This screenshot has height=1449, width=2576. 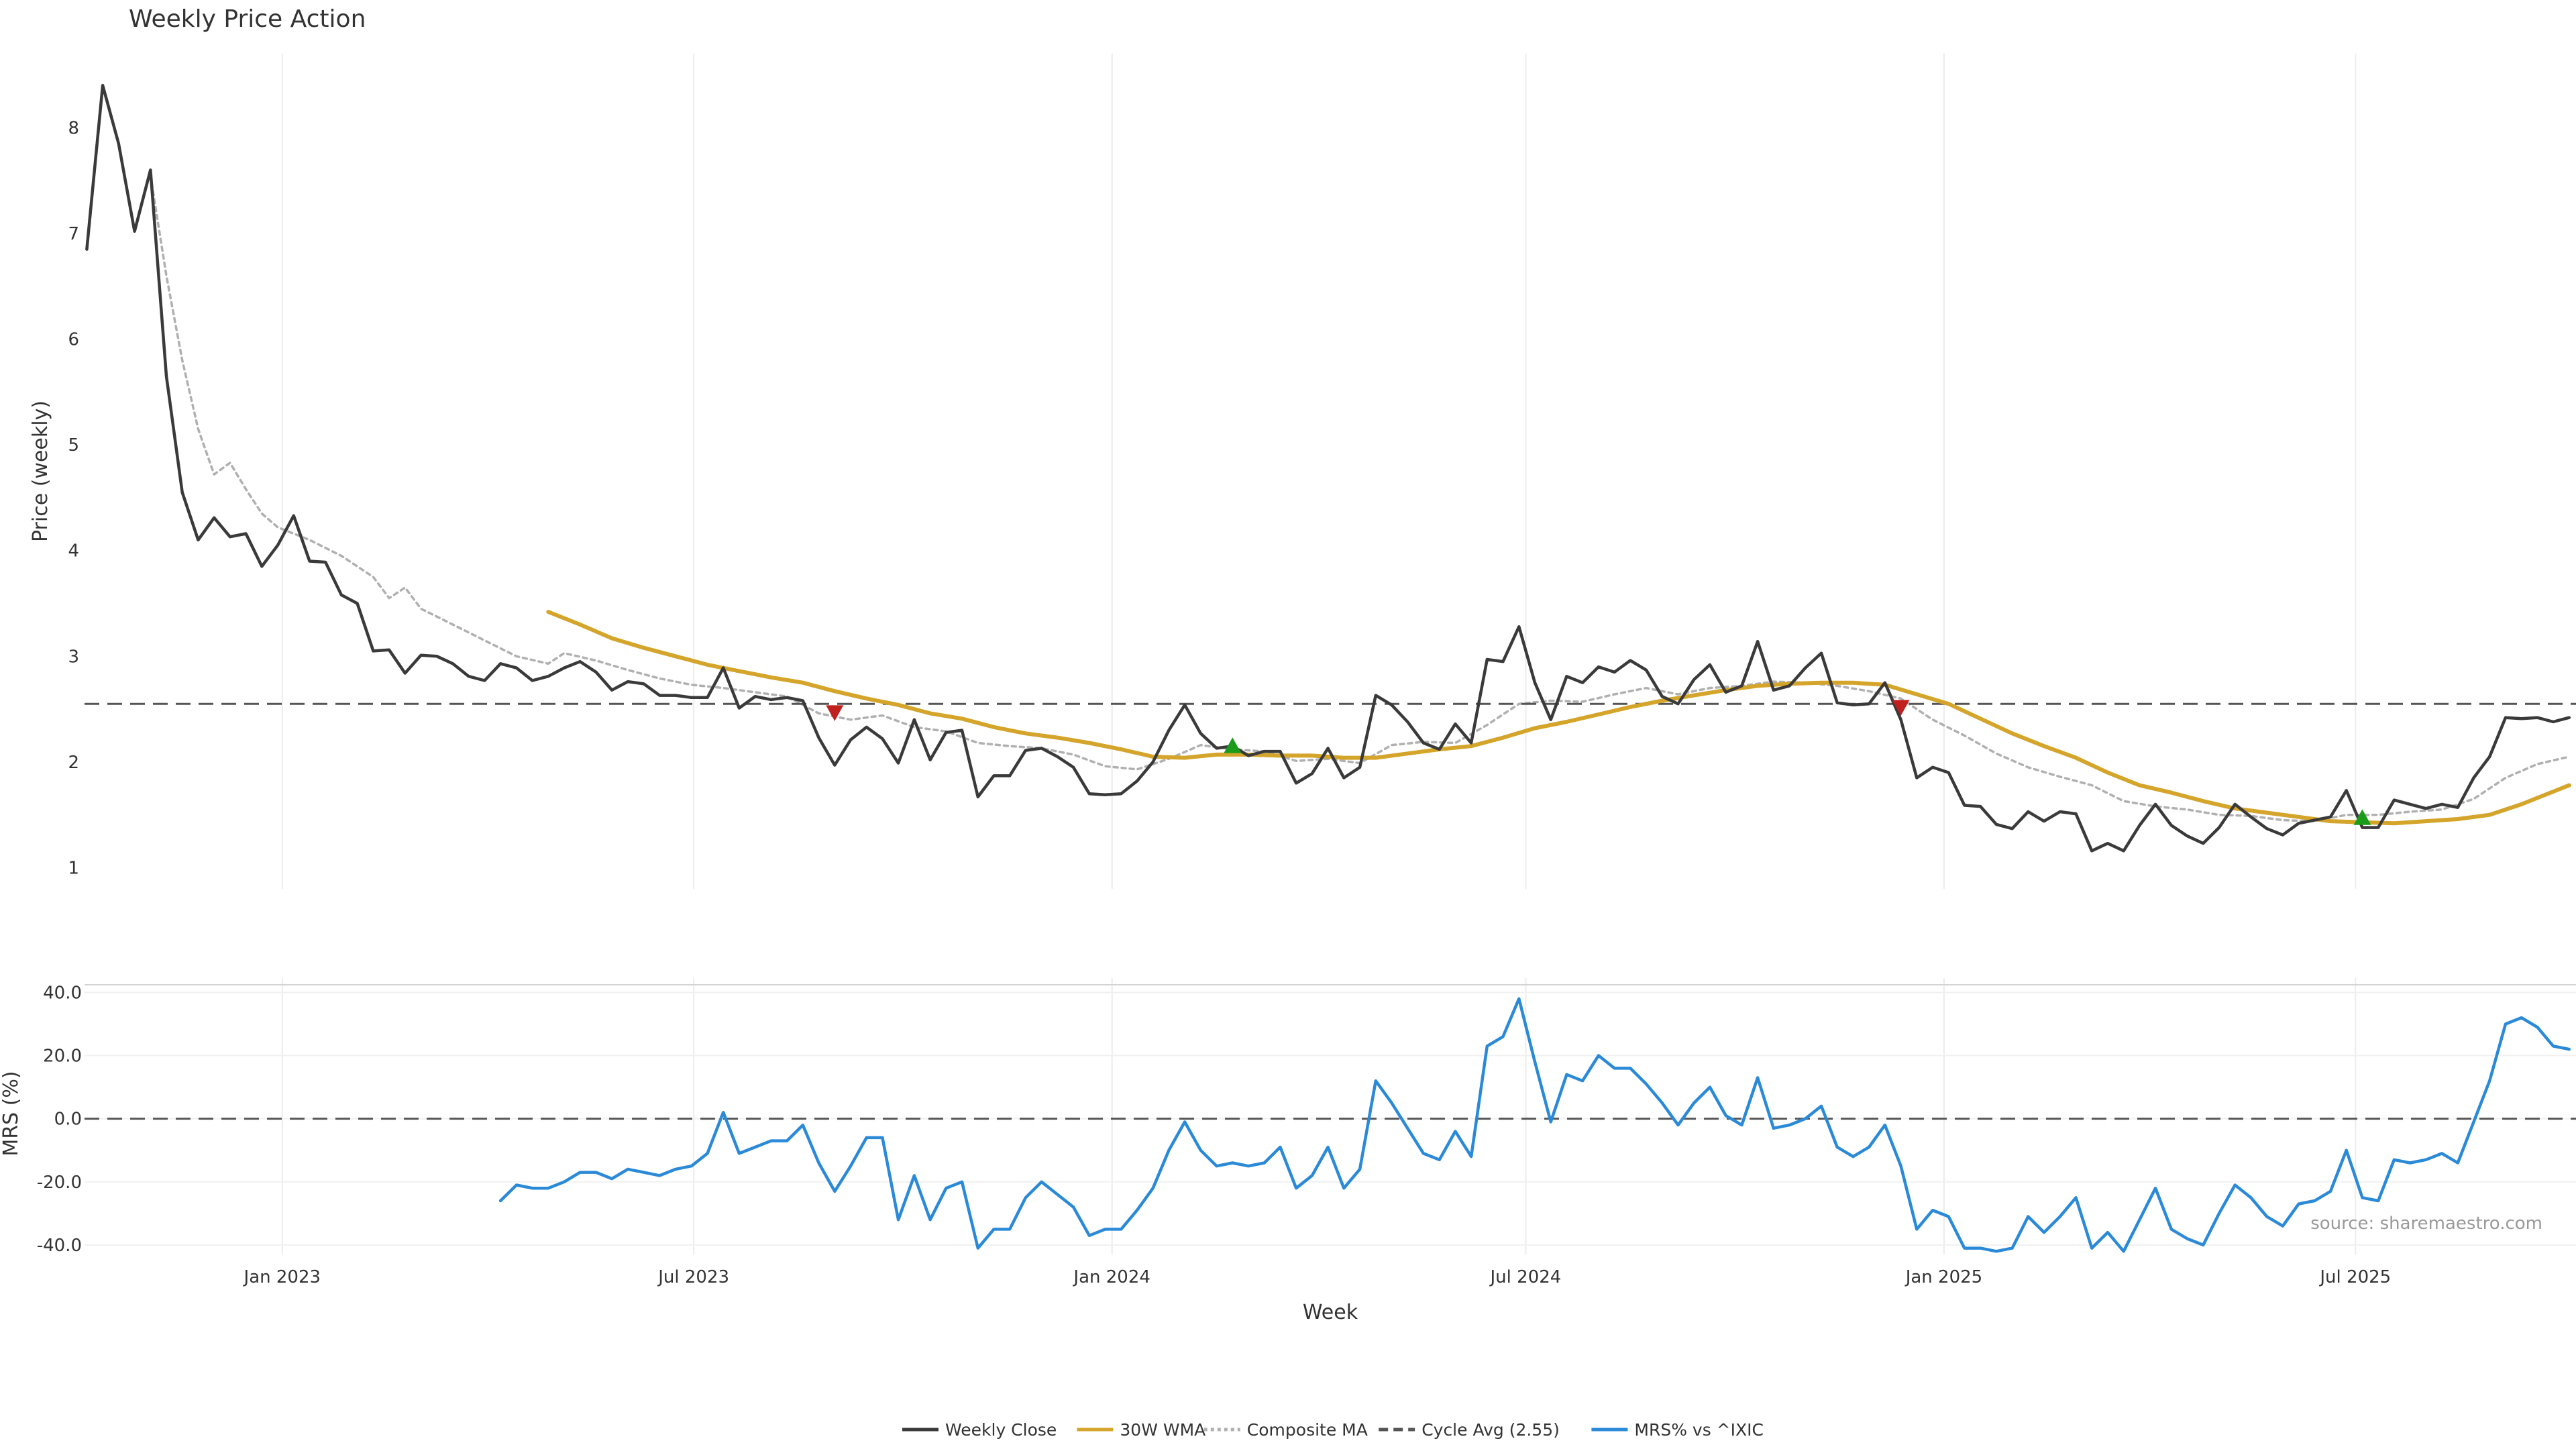 I want to click on legend-label-cycle-avg-2-55: Cycle Avg (2.55), so click(x=1490, y=1430).